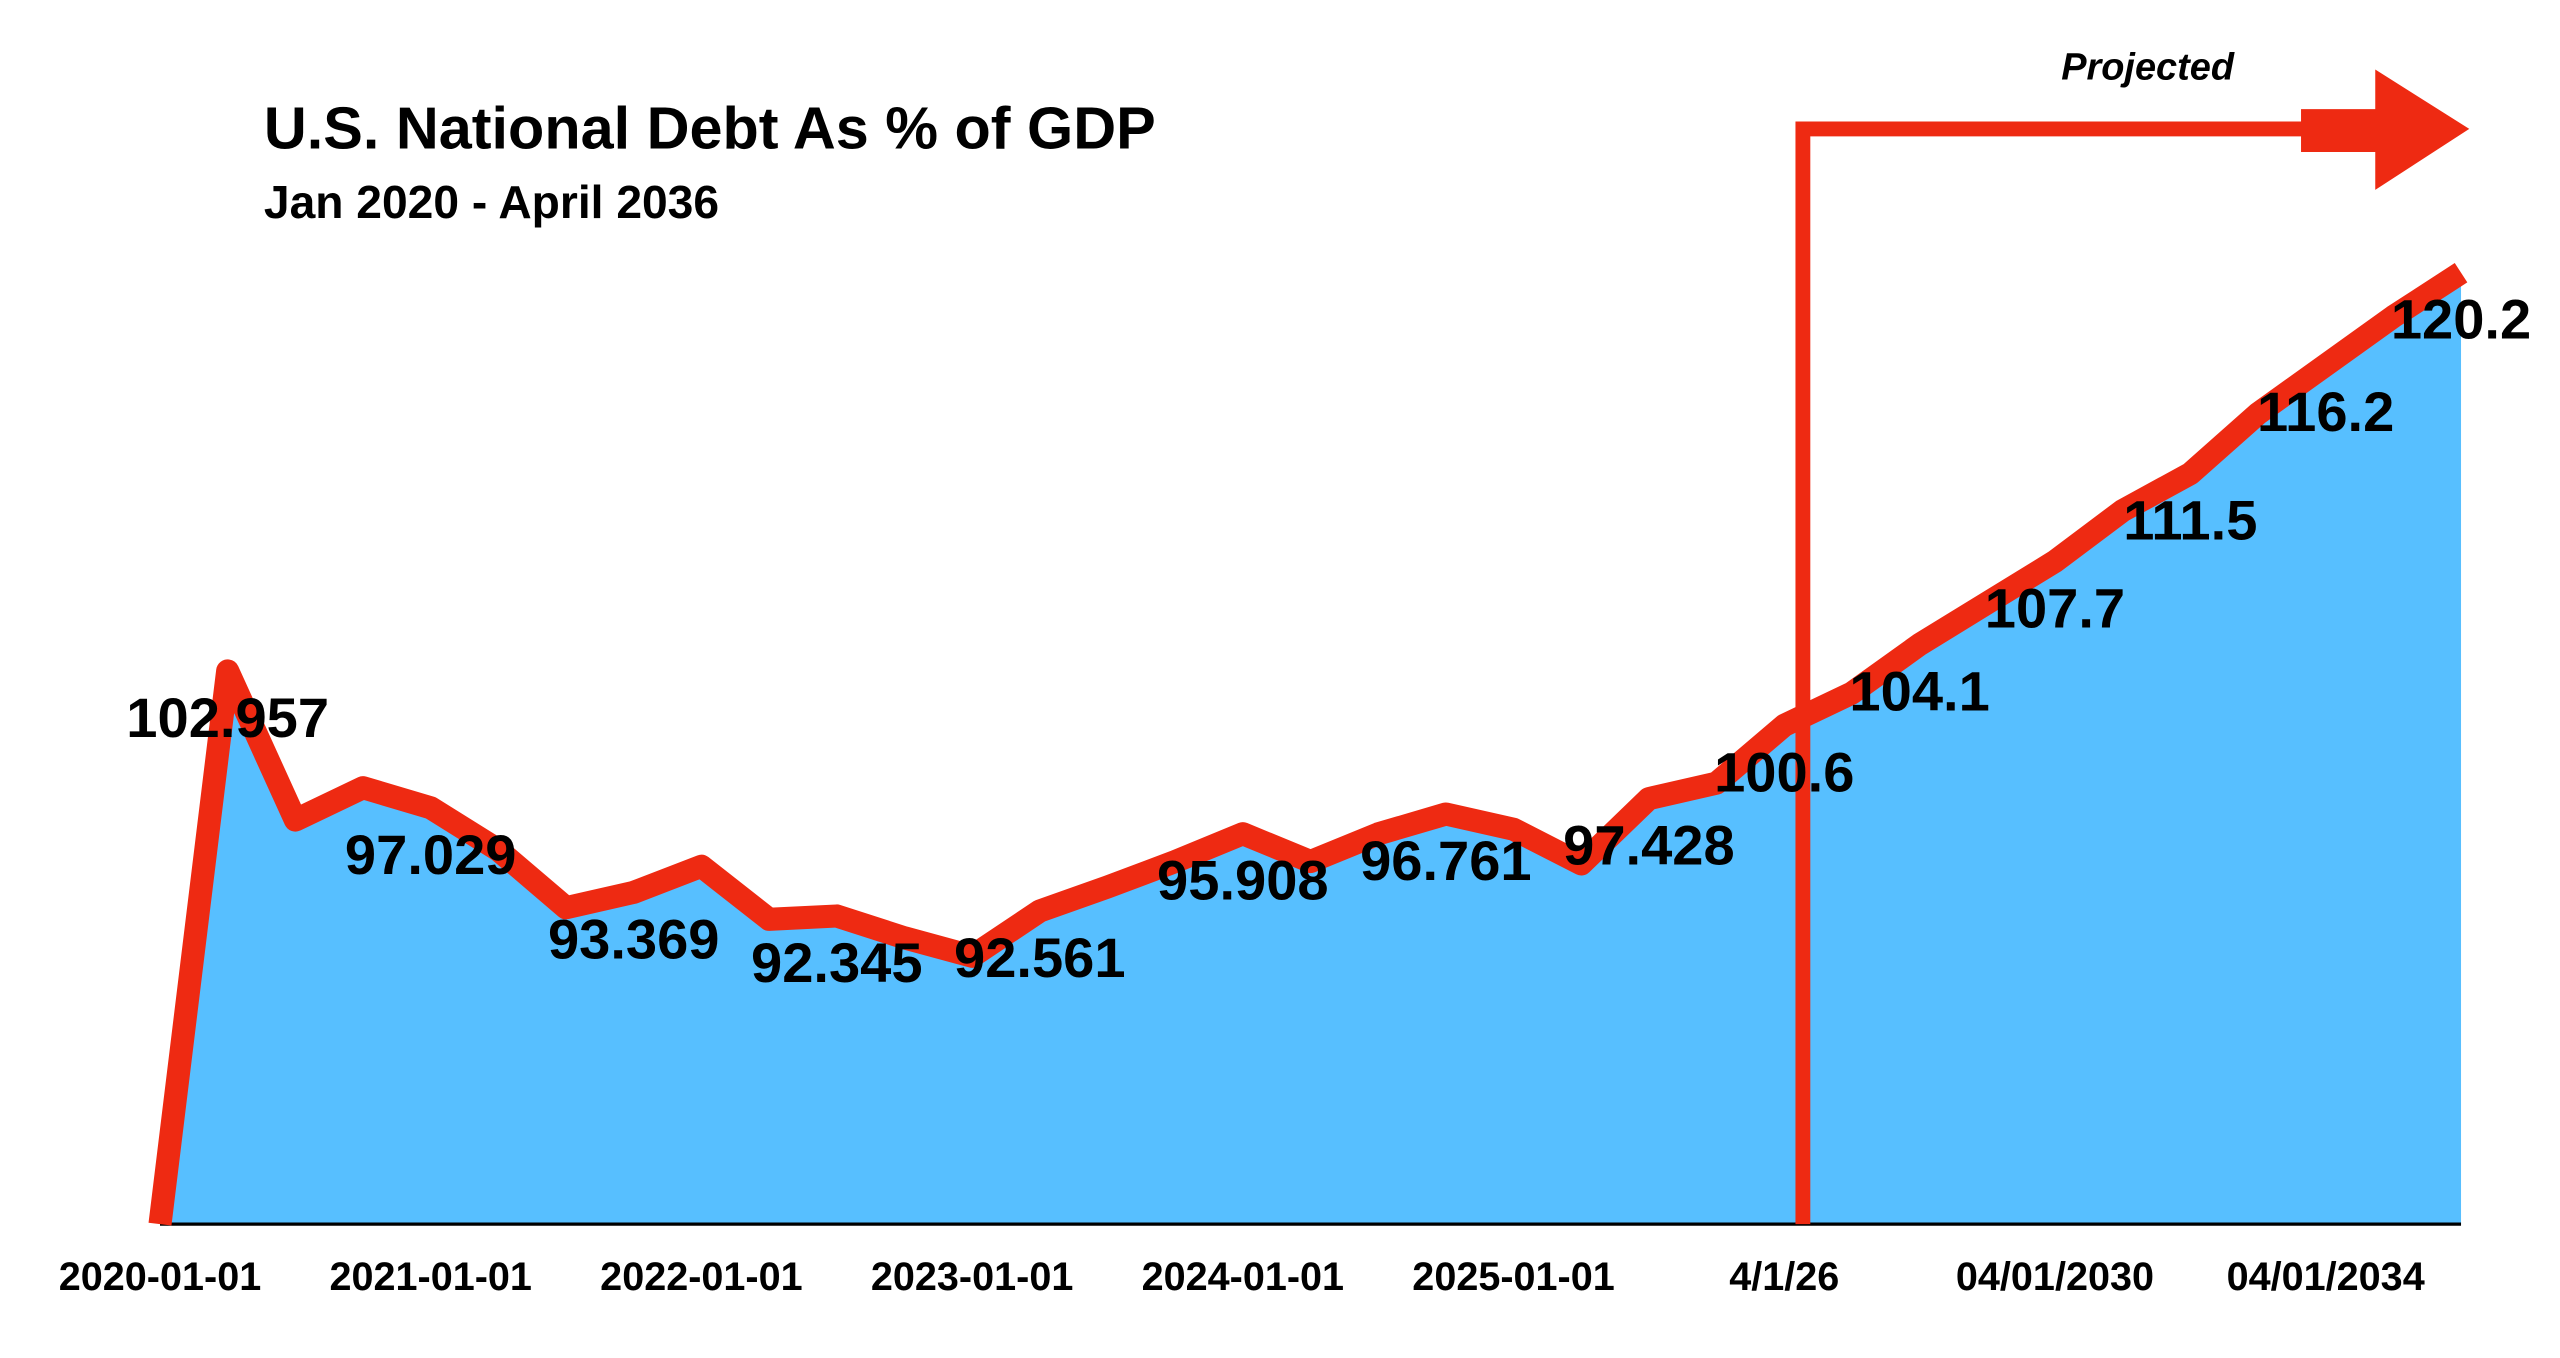 The width and height of the screenshot is (2560, 1358). I want to click on data-label: 97.428, so click(1649, 845).